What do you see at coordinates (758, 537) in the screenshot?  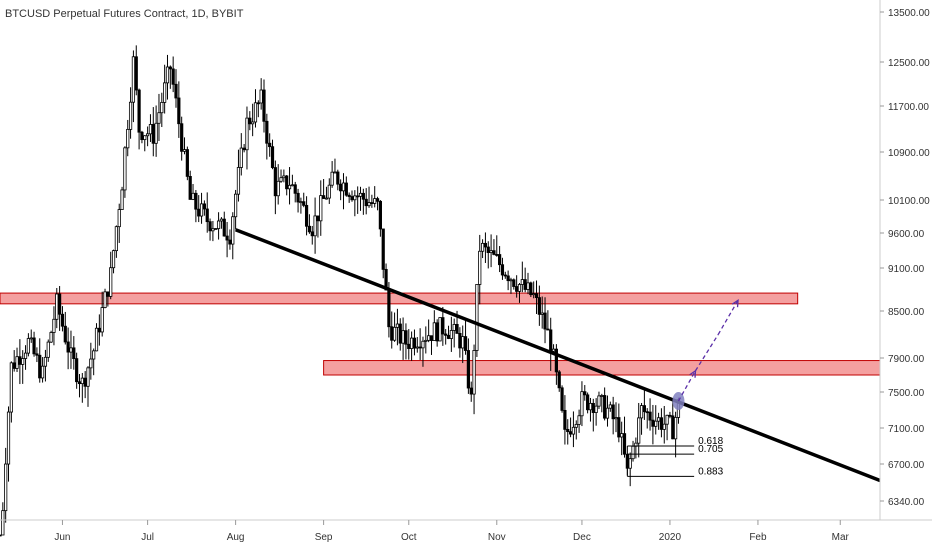 I see `time-tick-label: Feb` at bounding box center [758, 537].